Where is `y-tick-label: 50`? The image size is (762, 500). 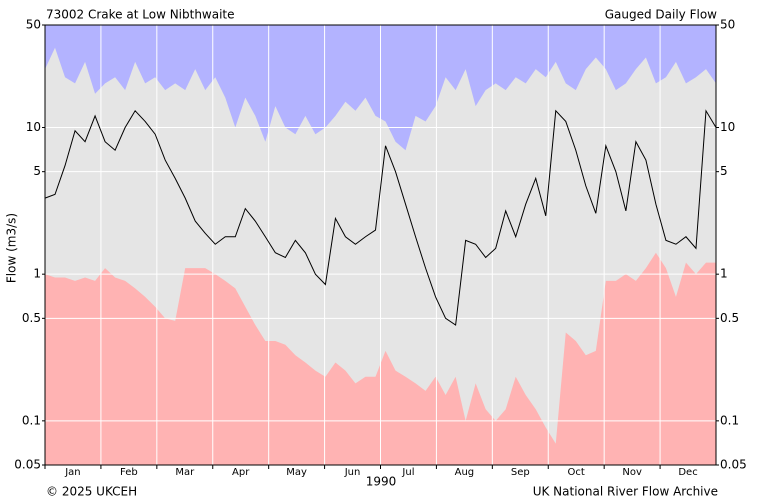
y-tick-label: 50 is located at coordinates (33, 25).